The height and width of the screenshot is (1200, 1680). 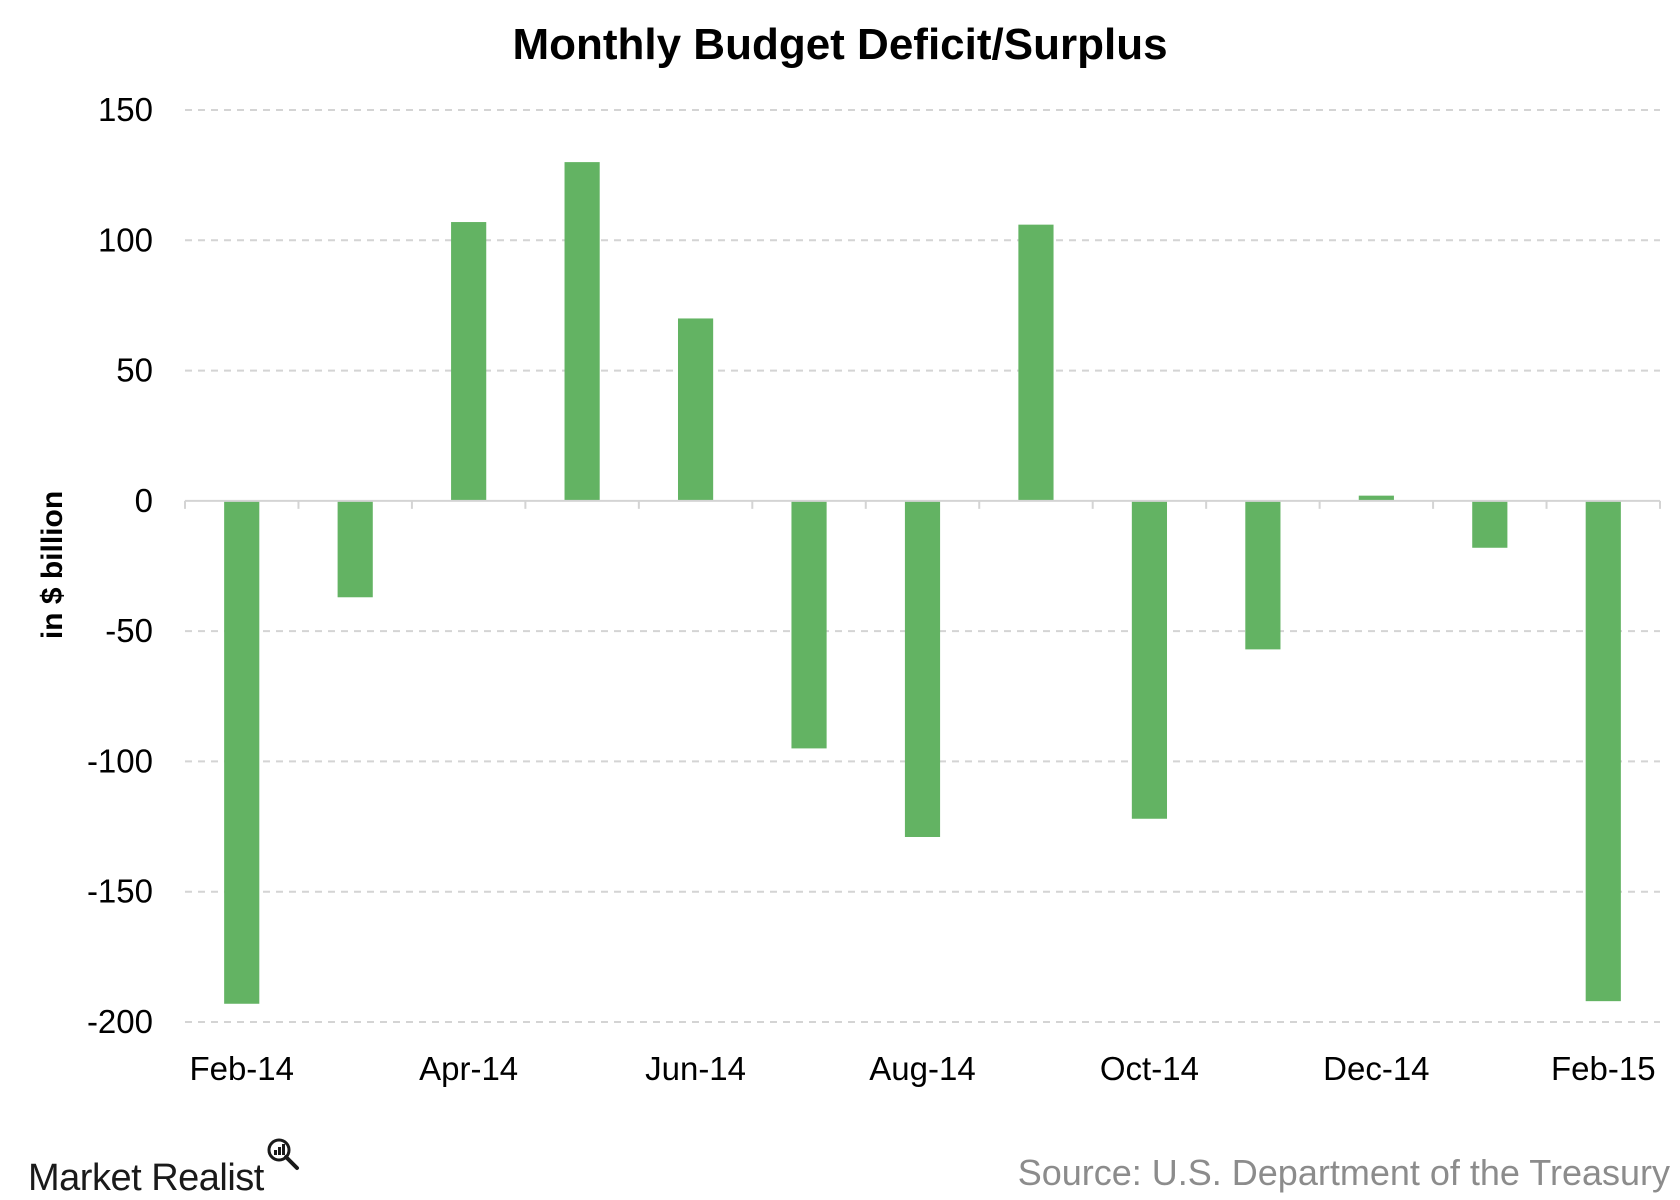 What do you see at coordinates (120, 891) in the screenshot?
I see `y-tick-label: -150` at bounding box center [120, 891].